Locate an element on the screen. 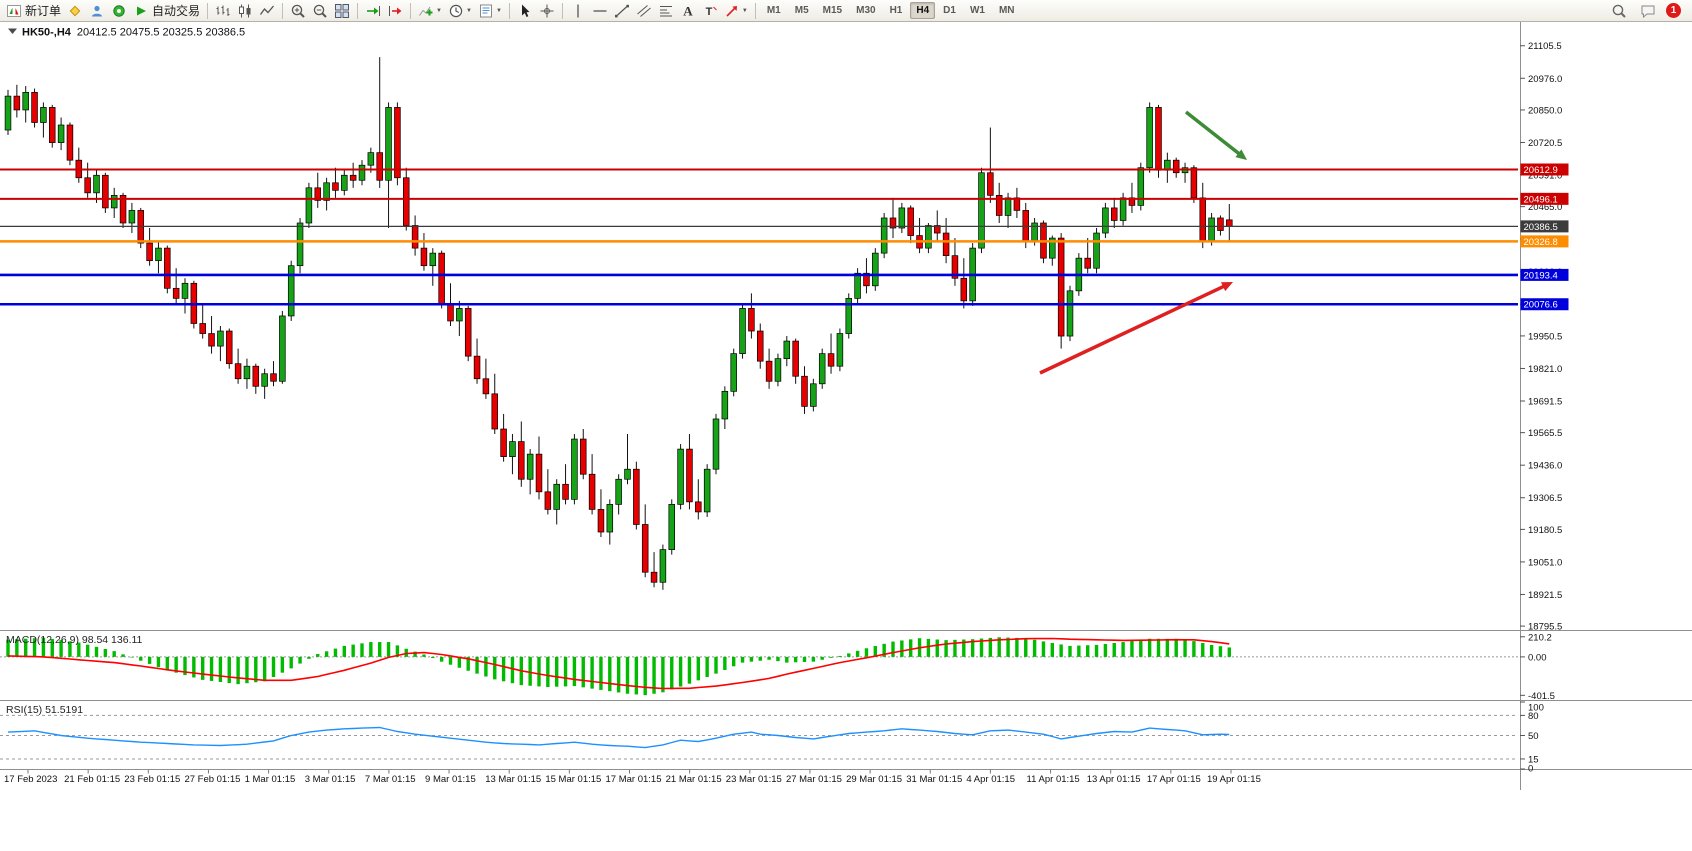 The height and width of the screenshot is (851, 1692). timeframe-m30-button: M30 is located at coordinates (866, 10).